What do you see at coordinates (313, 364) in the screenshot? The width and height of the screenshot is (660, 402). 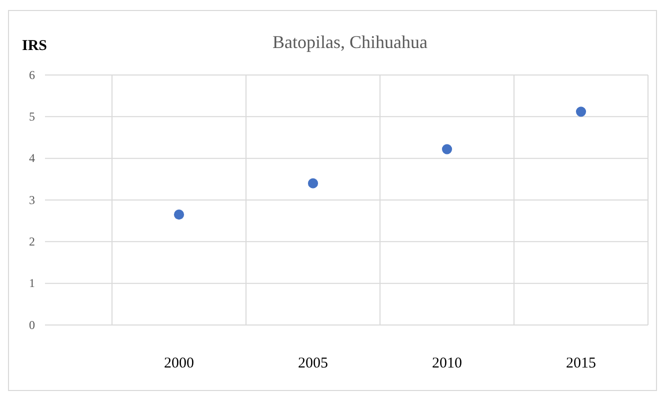 I see `x-tick-label: 2005` at bounding box center [313, 364].